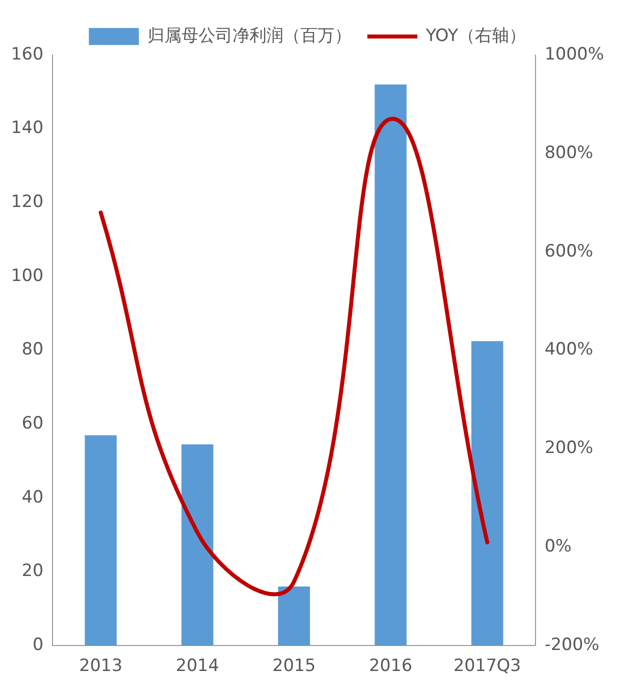 This screenshot has width=621, height=688. I want to click on x-tick-label: 2016, so click(390, 666).